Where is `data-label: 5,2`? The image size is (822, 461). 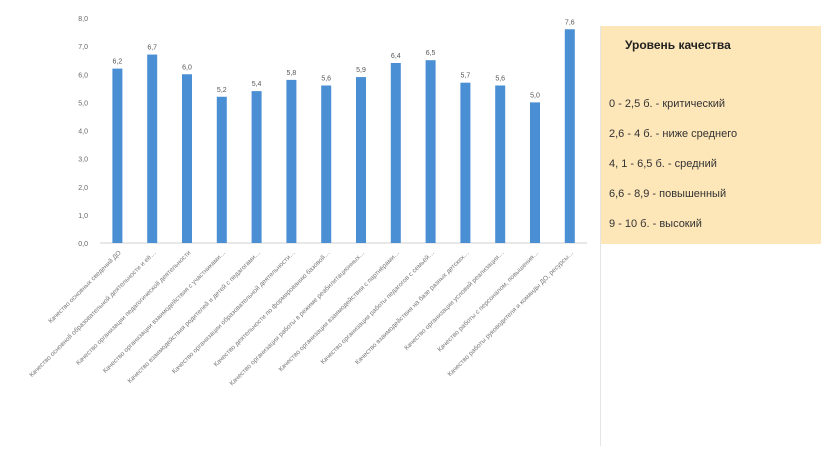
data-label: 5,2 is located at coordinates (222, 90).